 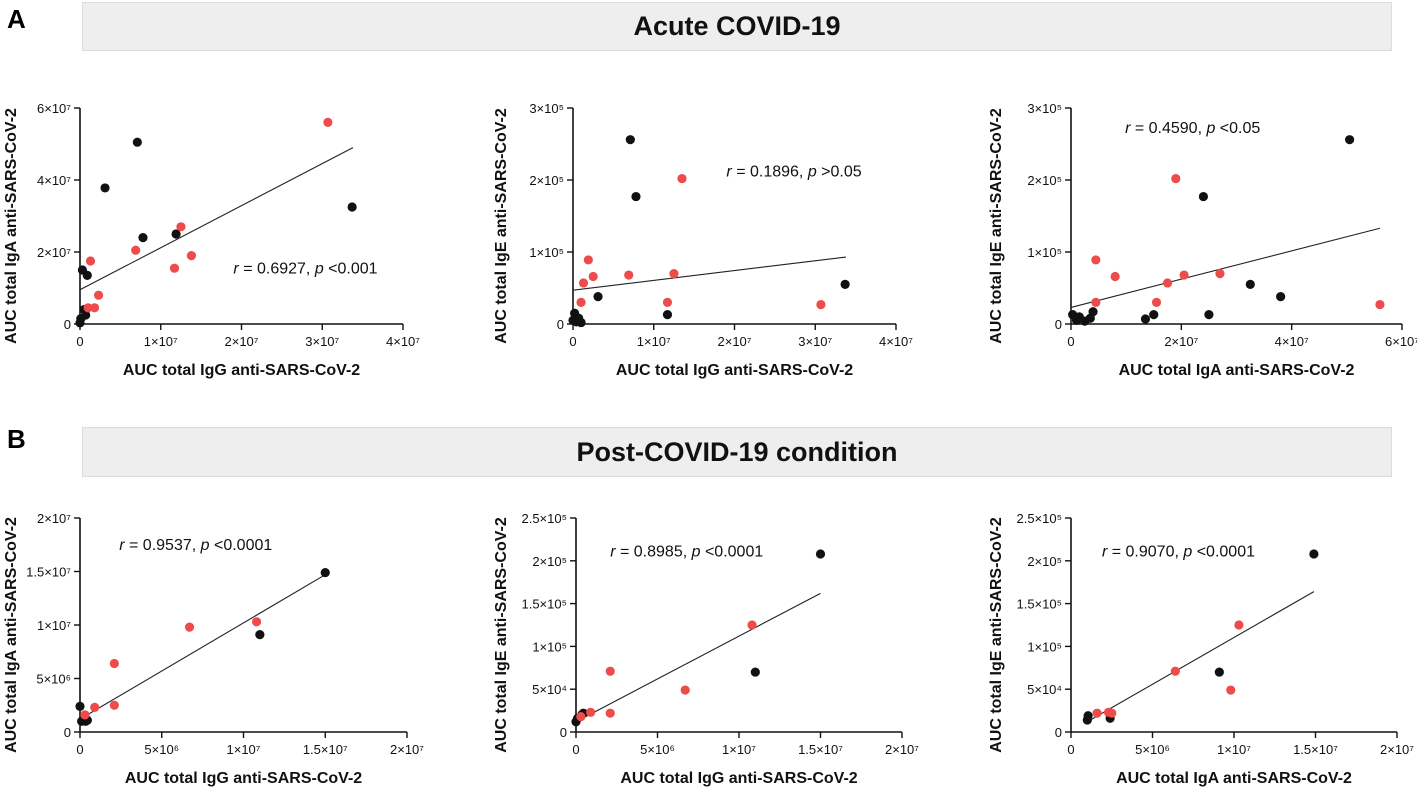 What do you see at coordinates (54, 108) in the screenshot?
I see `y-tick-label: 6×10⁷` at bounding box center [54, 108].